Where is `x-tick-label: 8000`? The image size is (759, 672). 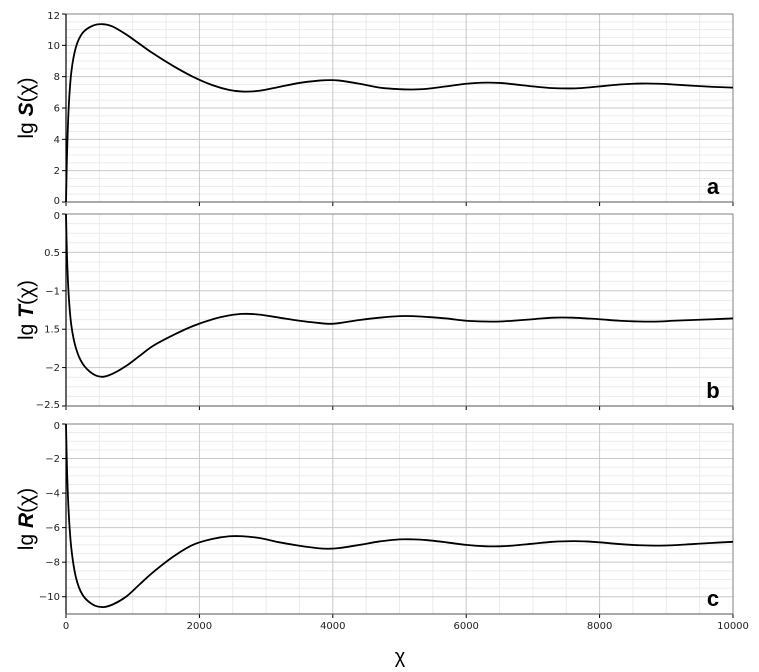
x-tick-label: 8000 is located at coordinates (599, 626).